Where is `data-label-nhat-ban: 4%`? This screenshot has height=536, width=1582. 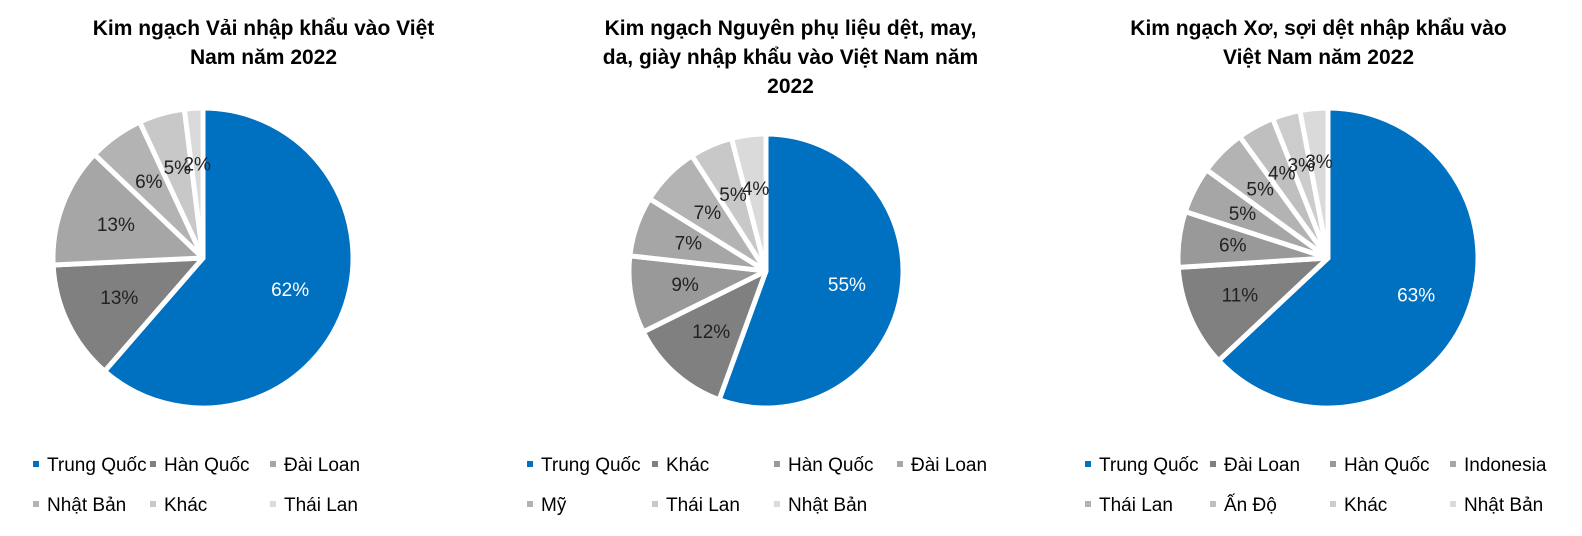 data-label-nhat-ban: 4% is located at coordinates (756, 189).